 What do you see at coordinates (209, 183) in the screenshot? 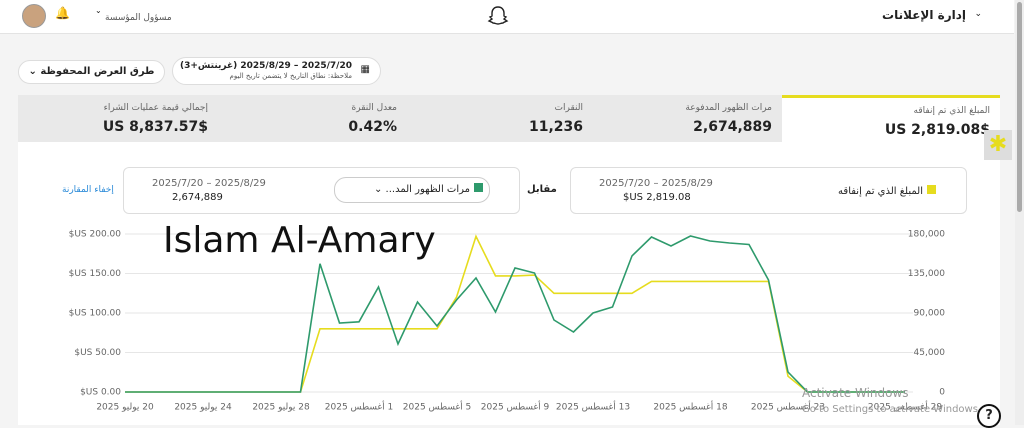
I see `secondary-date: 2025/7/20 – 2025/8/29` at bounding box center [209, 183].